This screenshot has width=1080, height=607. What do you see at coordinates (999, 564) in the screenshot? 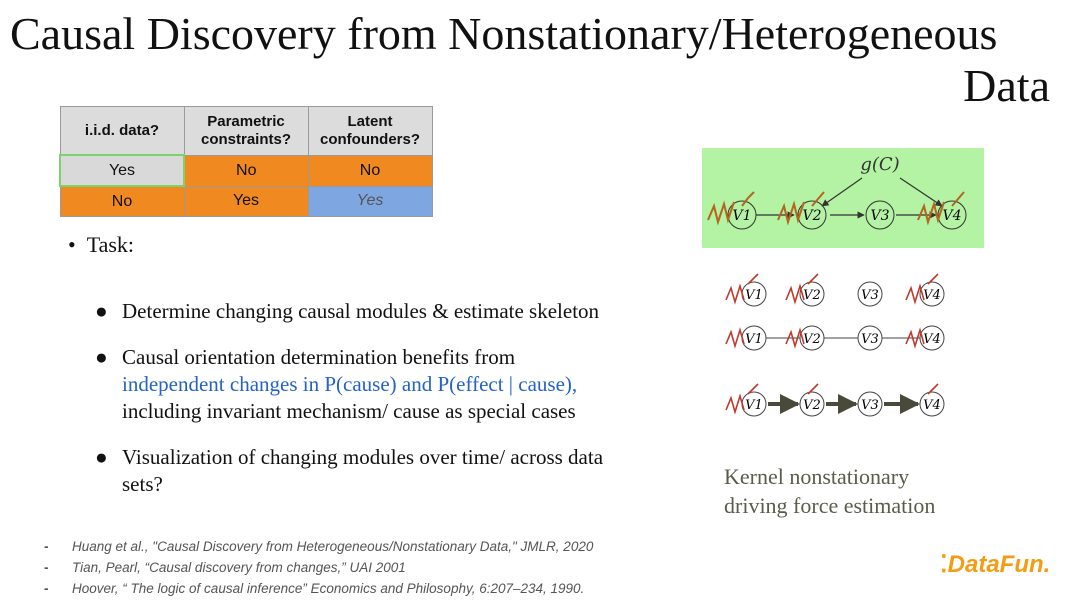
I see `logo-text: DataFun.` at bounding box center [999, 564].